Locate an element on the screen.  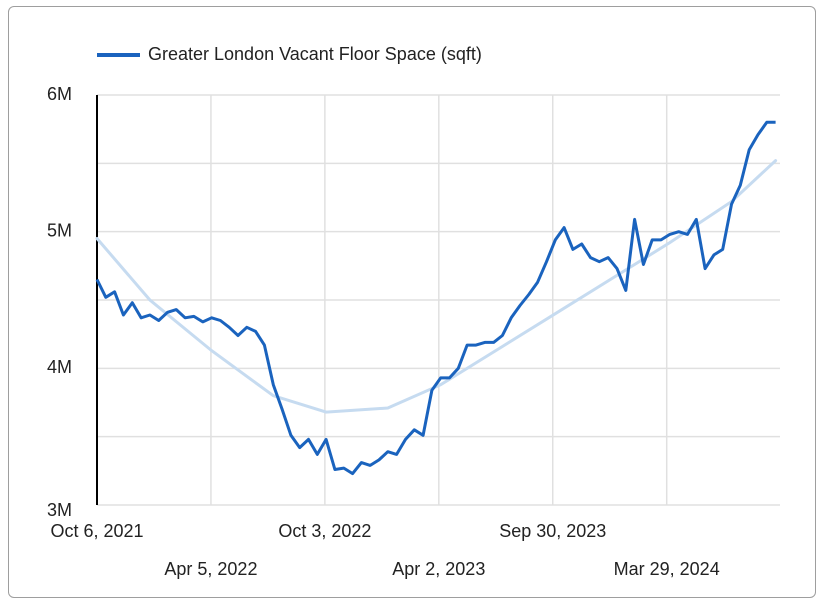
x-tick-label: Oct 3, 2022 is located at coordinates (324, 531).